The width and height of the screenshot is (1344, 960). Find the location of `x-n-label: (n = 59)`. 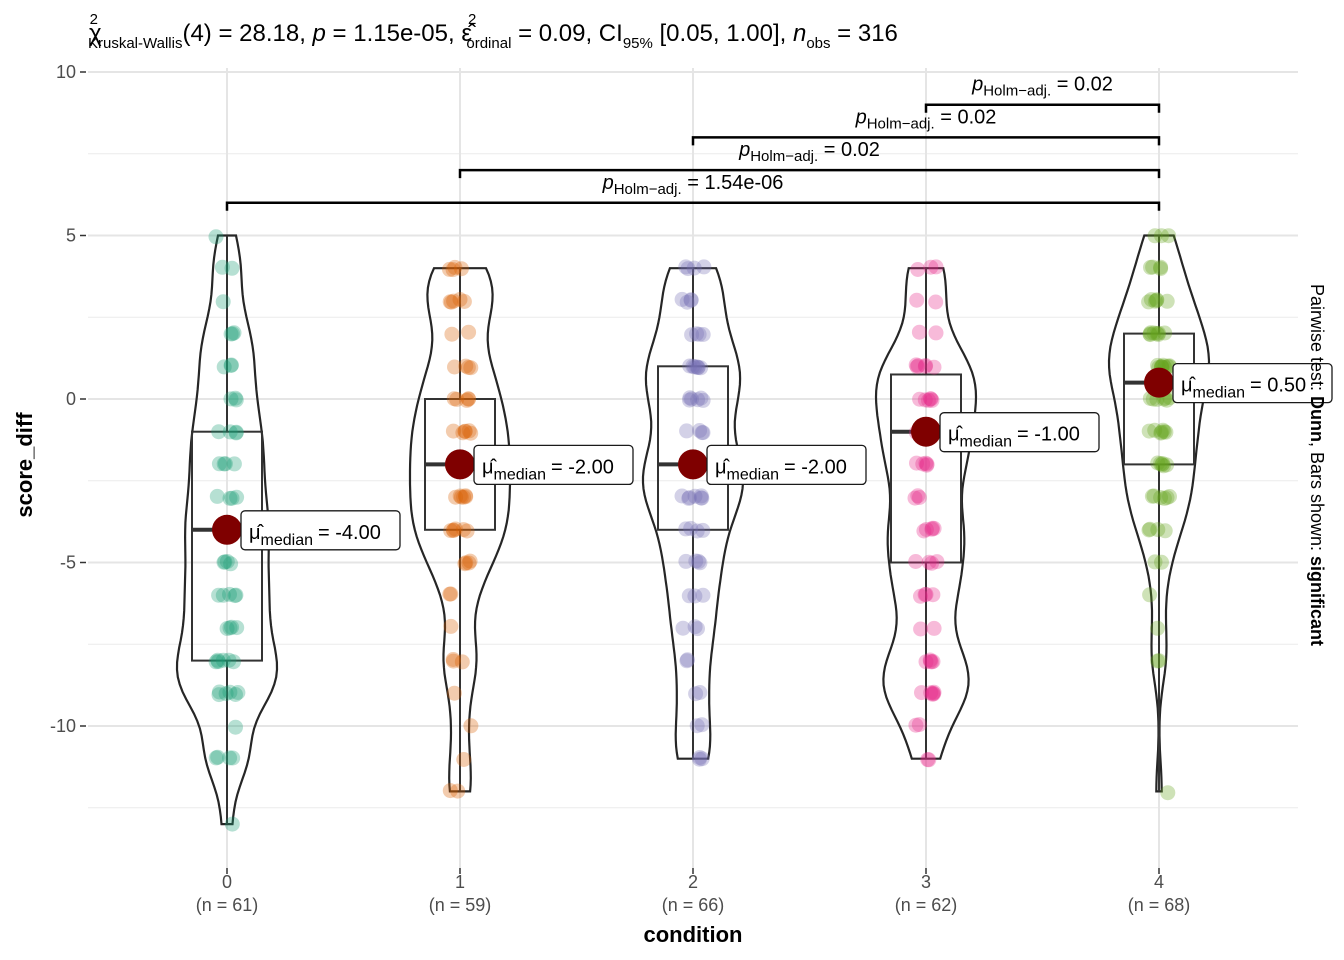

x-n-label: (n = 59) is located at coordinates (460, 905).